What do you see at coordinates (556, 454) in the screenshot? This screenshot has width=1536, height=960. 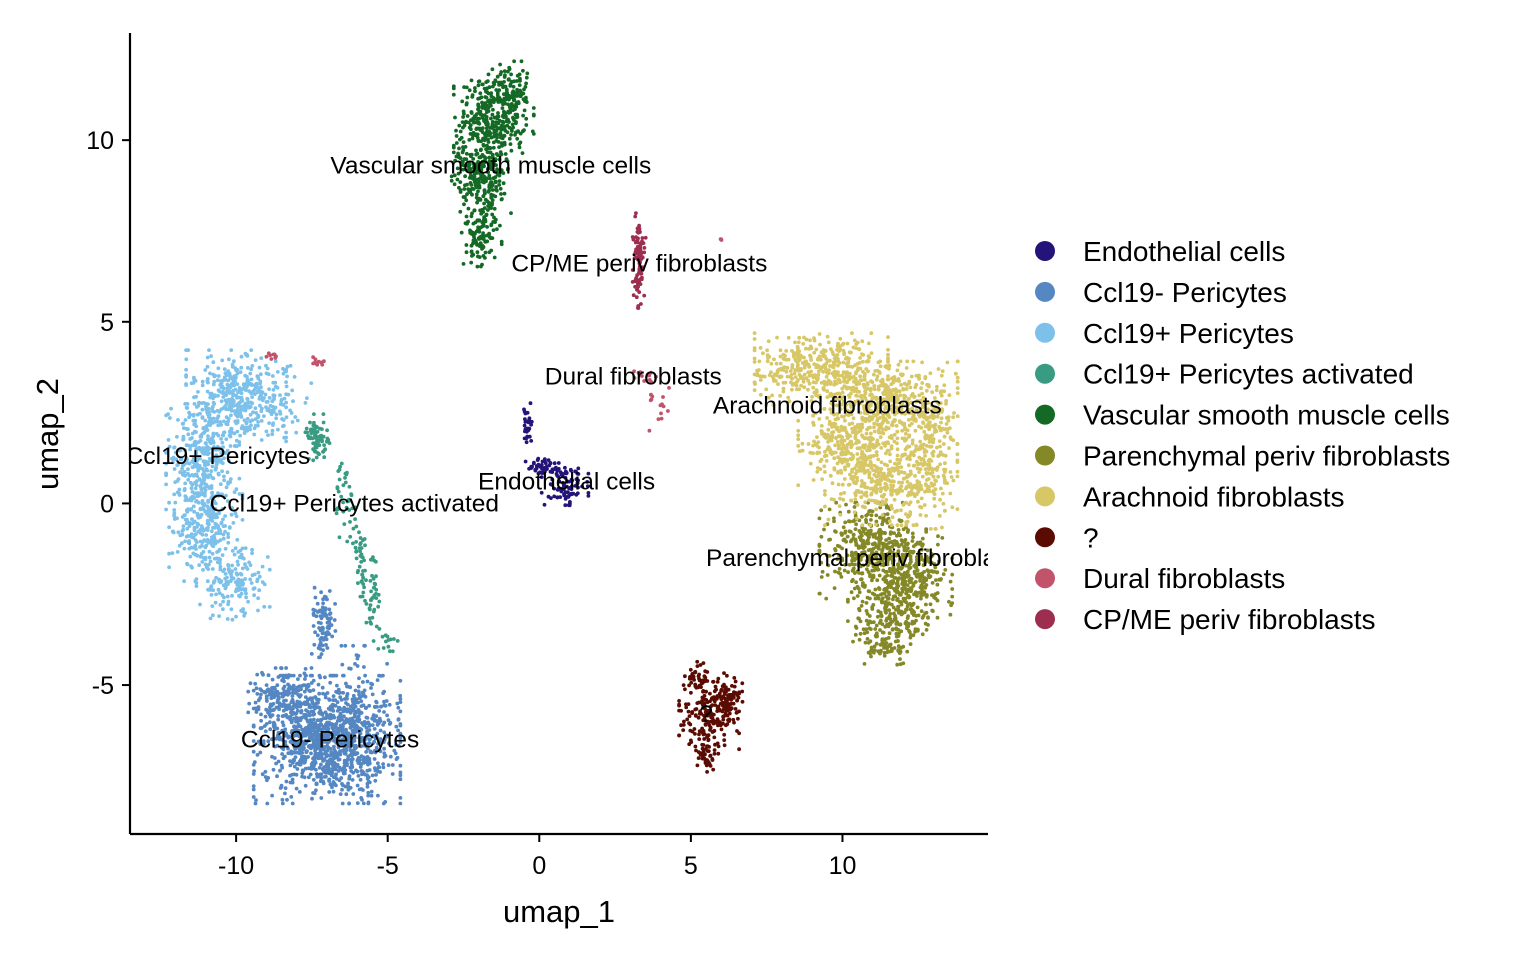 I see `series-0-points` at bounding box center [556, 454].